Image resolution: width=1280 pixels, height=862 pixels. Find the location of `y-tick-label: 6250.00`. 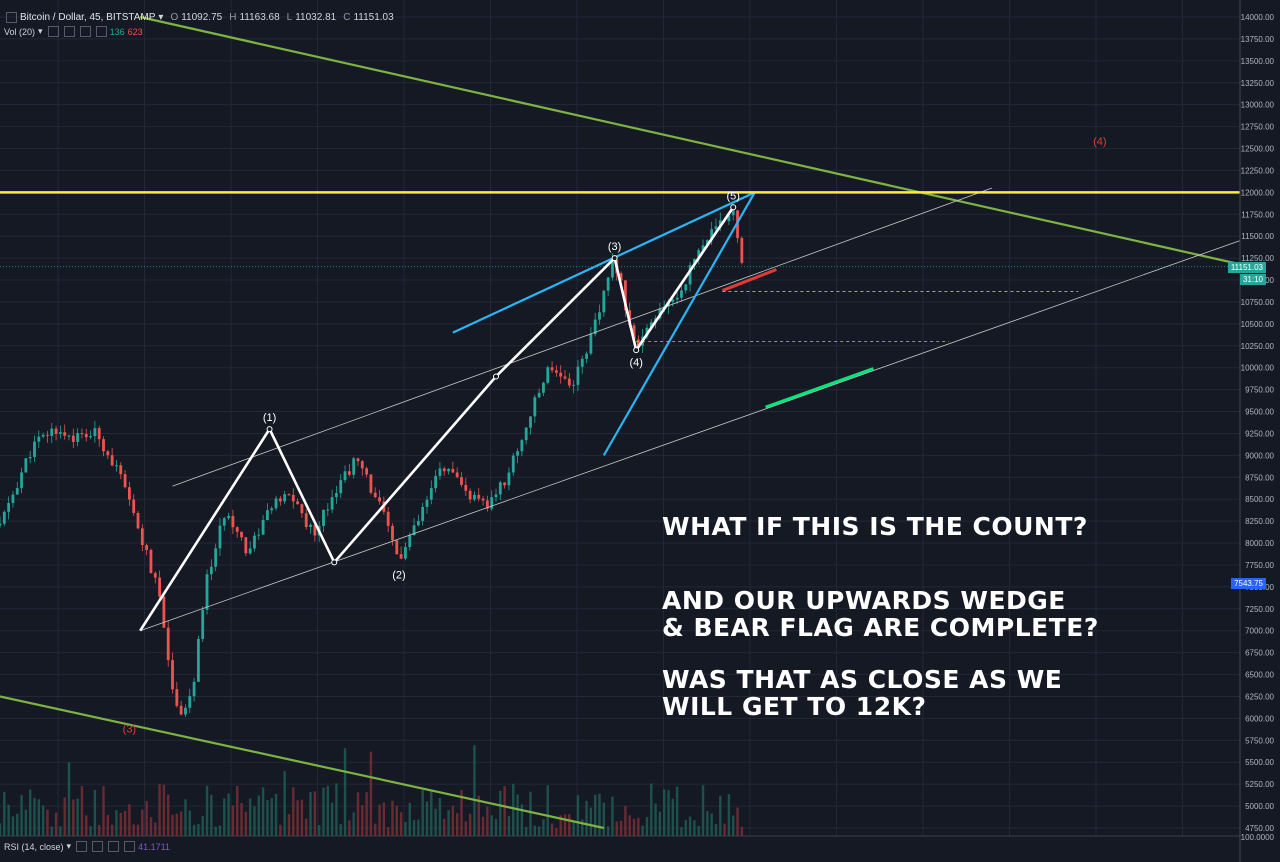

y-tick-label: 6250.00 is located at coordinates (1259, 696).